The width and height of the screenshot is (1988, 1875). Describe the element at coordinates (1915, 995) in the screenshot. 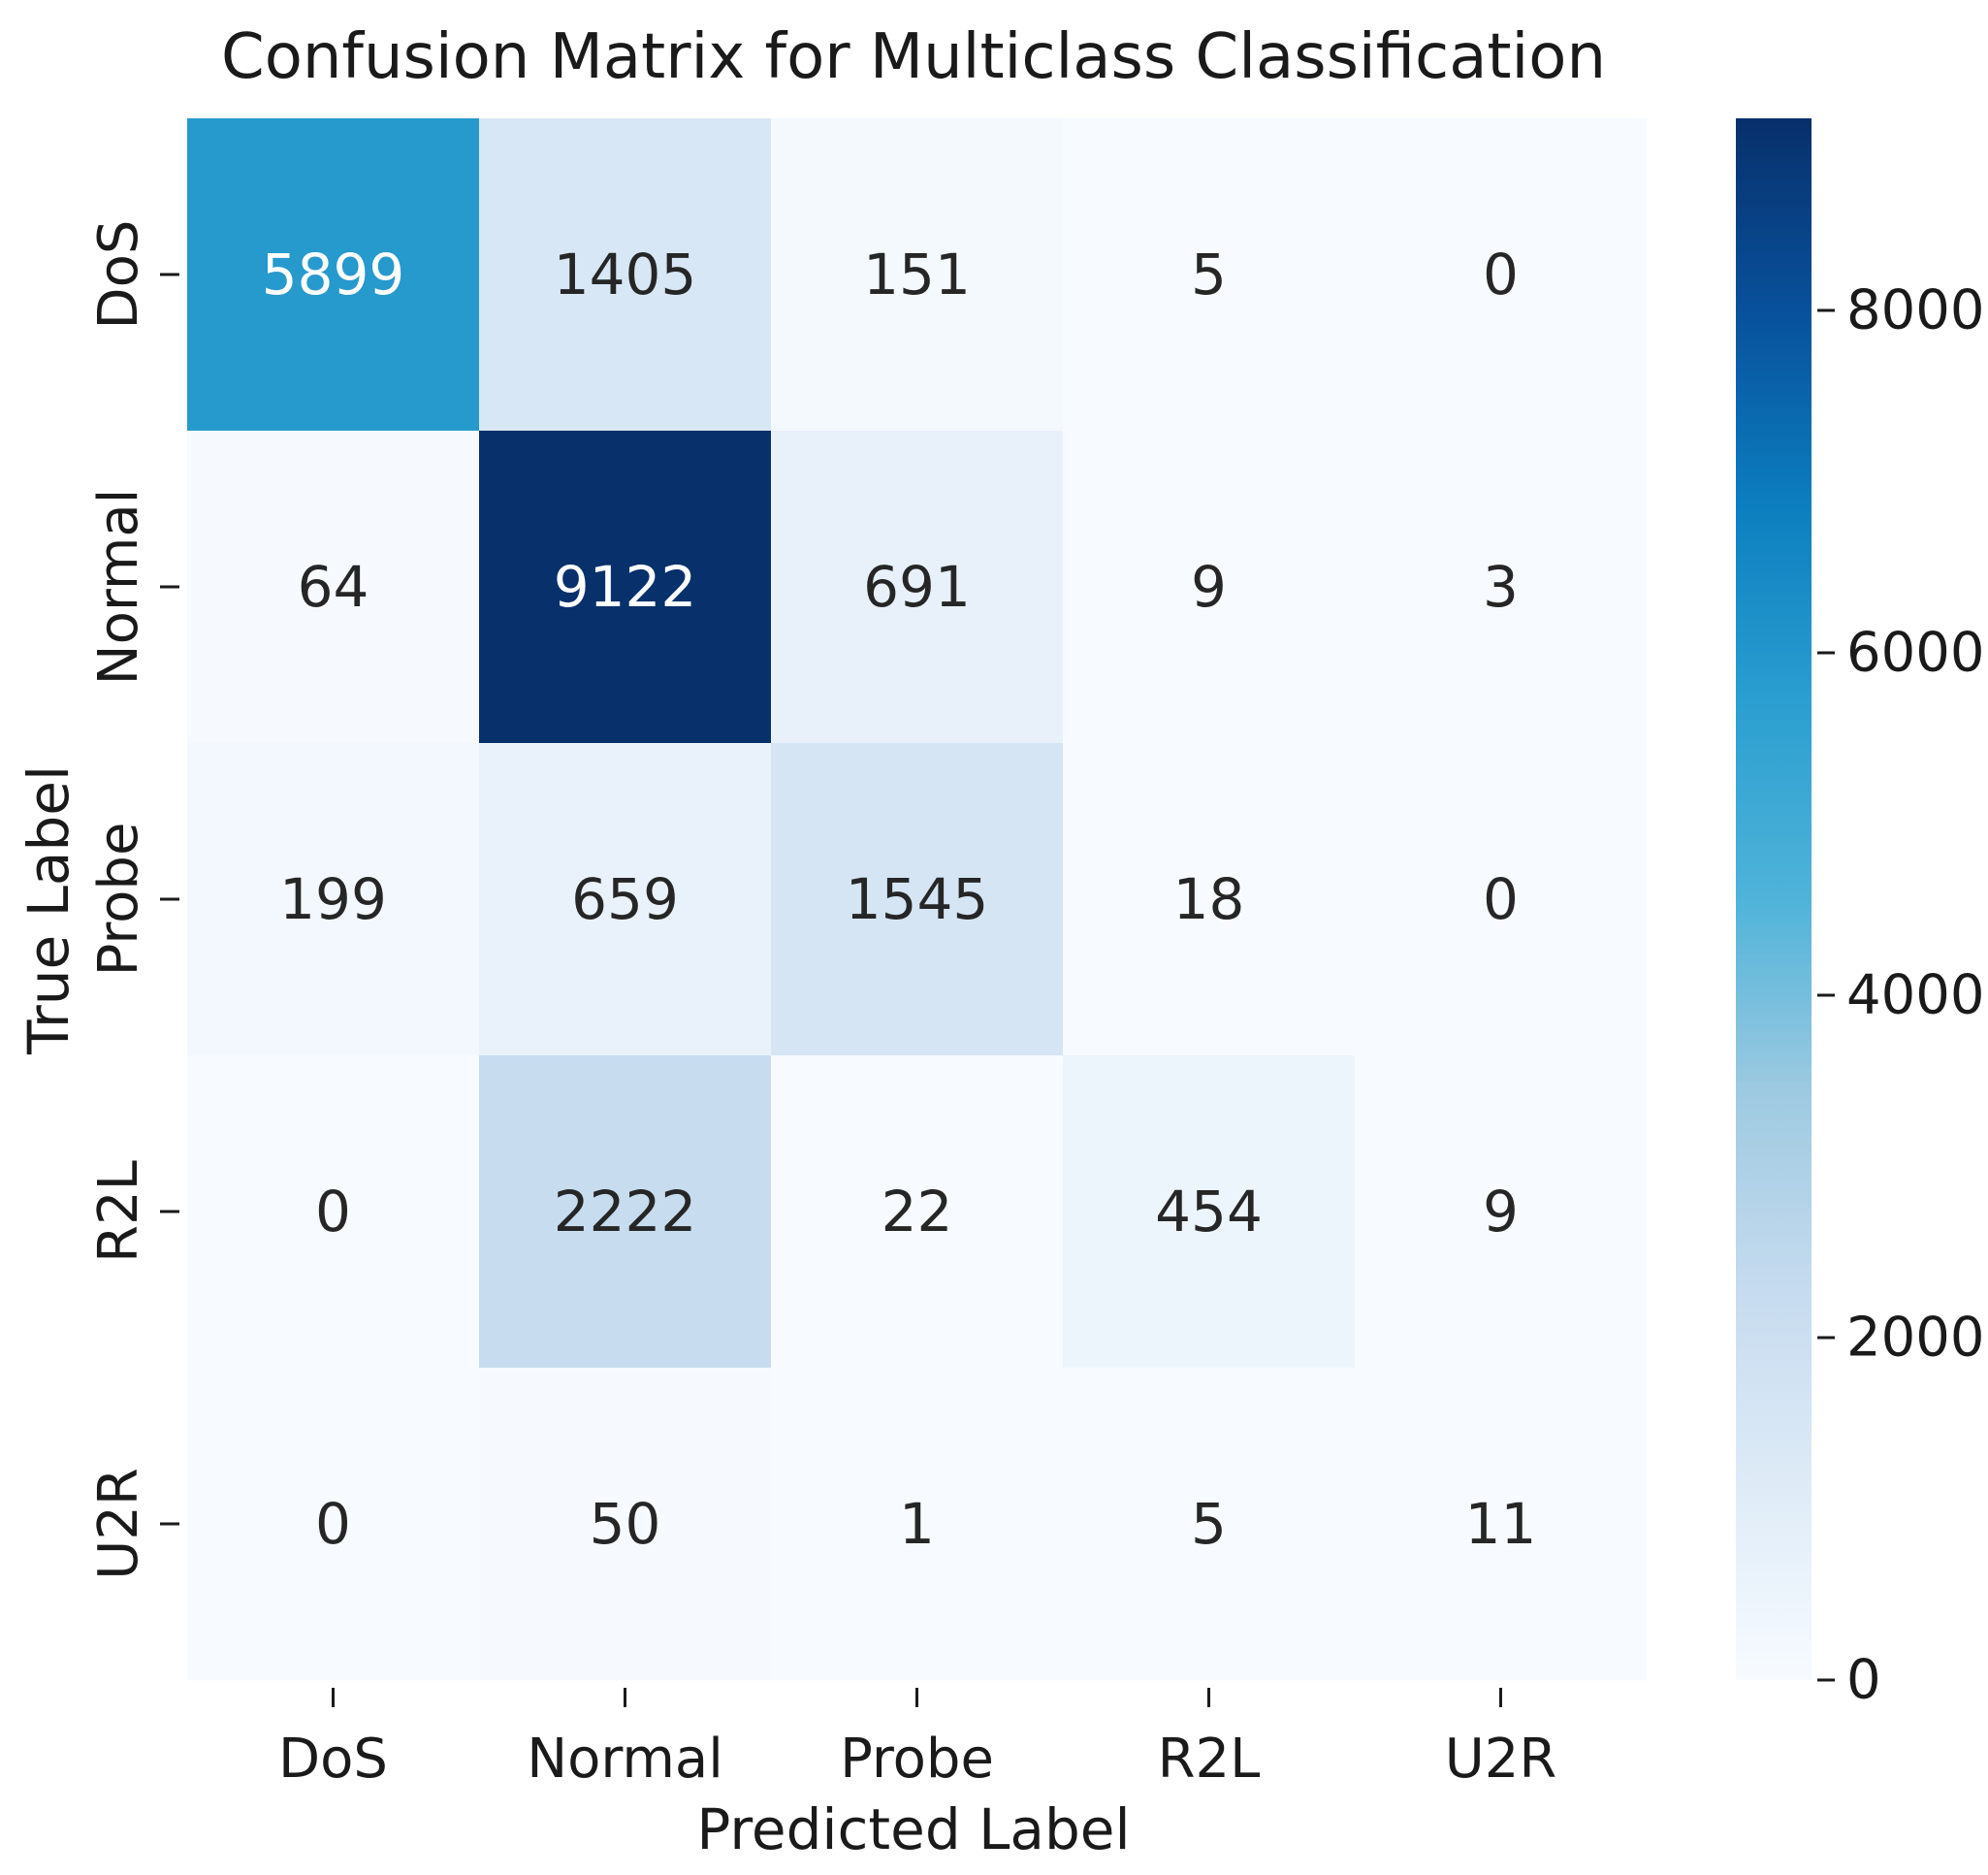

I see `colorbar-tick-label: 4000` at that location.